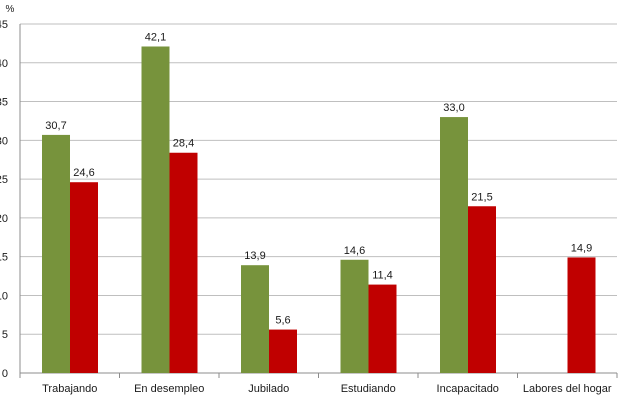 This screenshot has width=630, height=402. What do you see at coordinates (55, 126) in the screenshot?
I see `data-label: 30,7` at bounding box center [55, 126].